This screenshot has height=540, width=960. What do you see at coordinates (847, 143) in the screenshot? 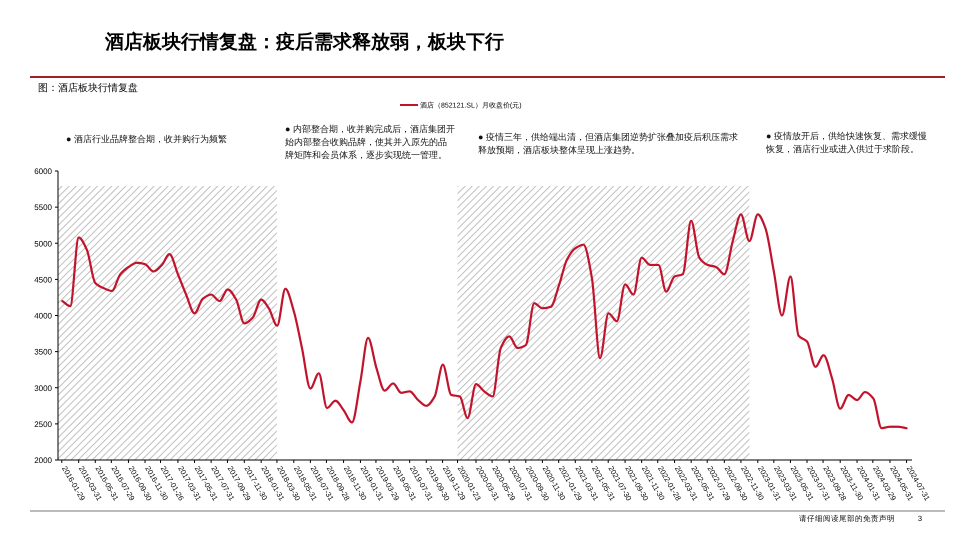
I see `text: ● 疫情放开后，供给快速恢复、需求缓慢恢复，酒店行业或进入供过于求阶段。` at bounding box center [847, 143].